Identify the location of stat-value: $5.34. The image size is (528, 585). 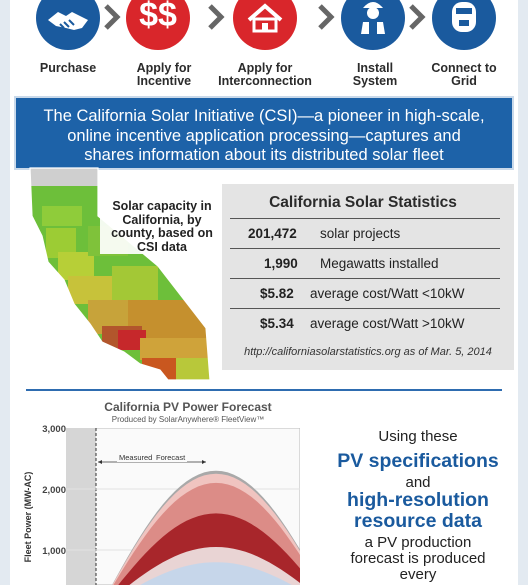
(277, 323).